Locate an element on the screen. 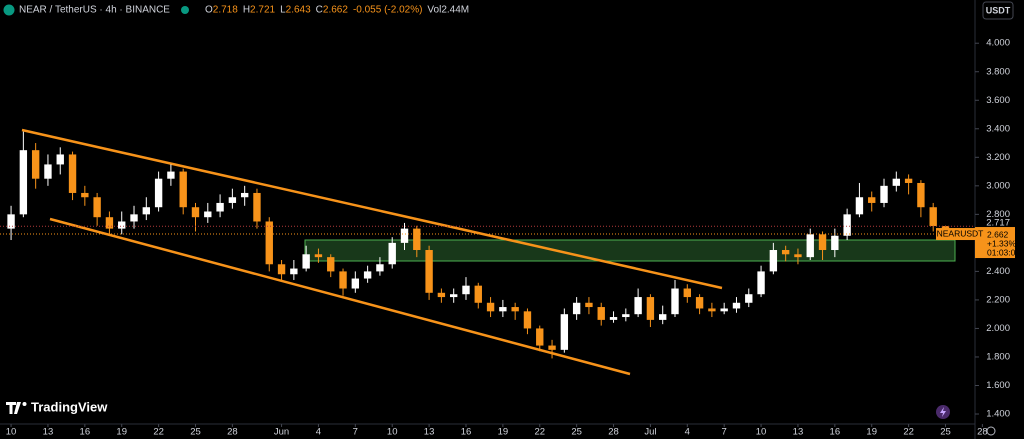 The width and height of the screenshot is (1024, 439). x-tick-label: 7 is located at coordinates (724, 432).